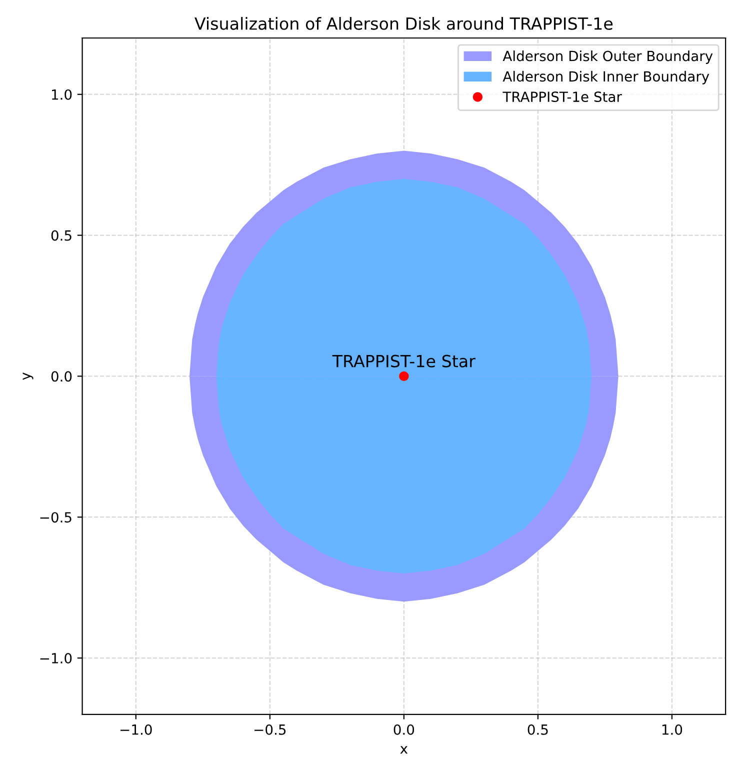 The width and height of the screenshot is (748, 760). I want to click on annotation: TRAPPIST-1e Star, so click(404, 361).